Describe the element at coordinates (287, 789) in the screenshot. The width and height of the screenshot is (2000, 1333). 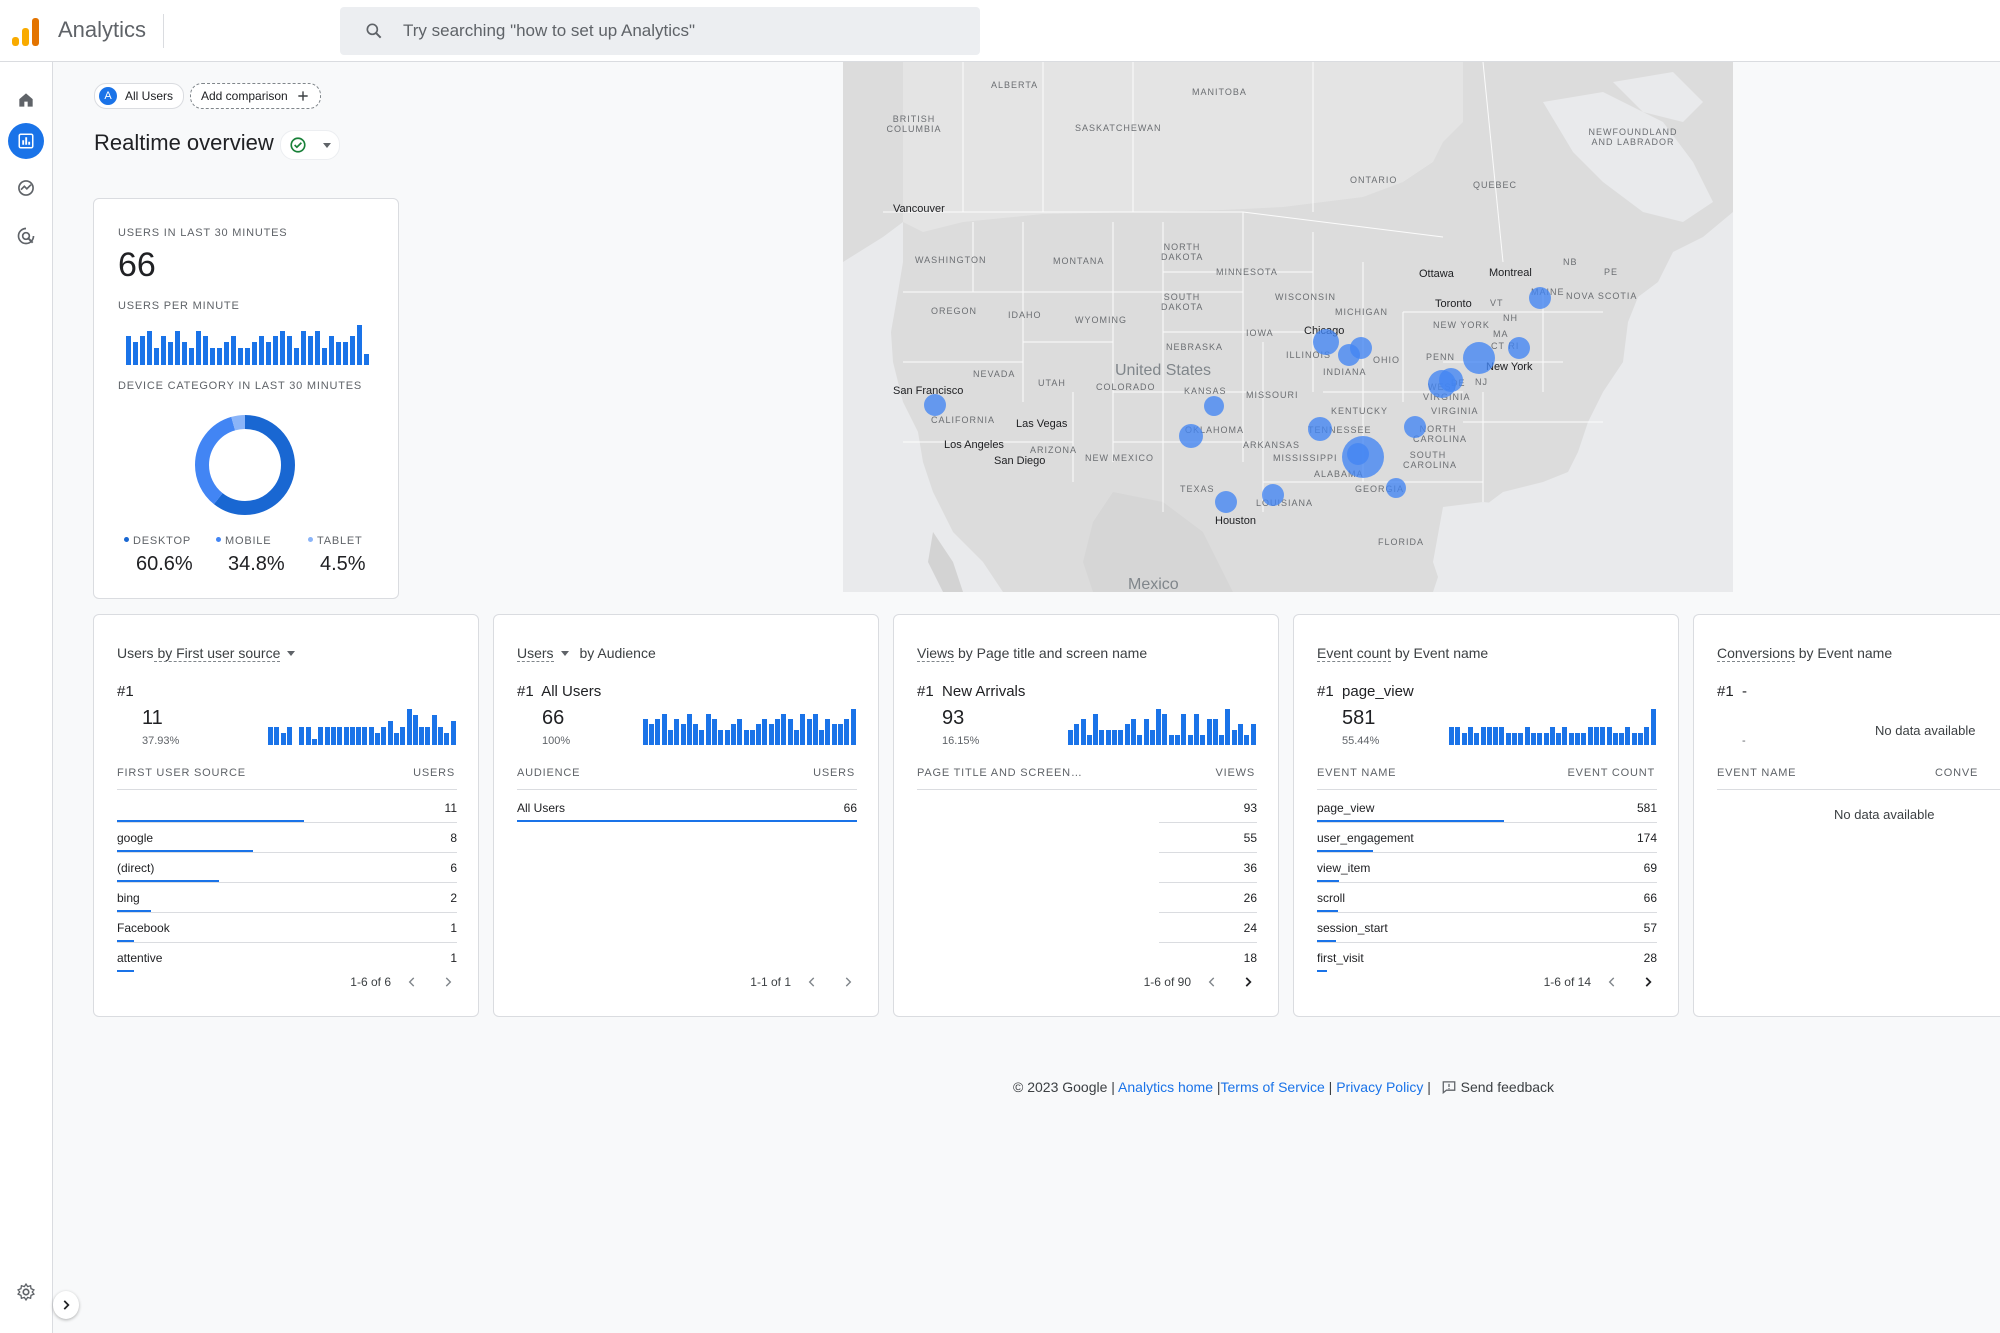
I see `divider` at that location.